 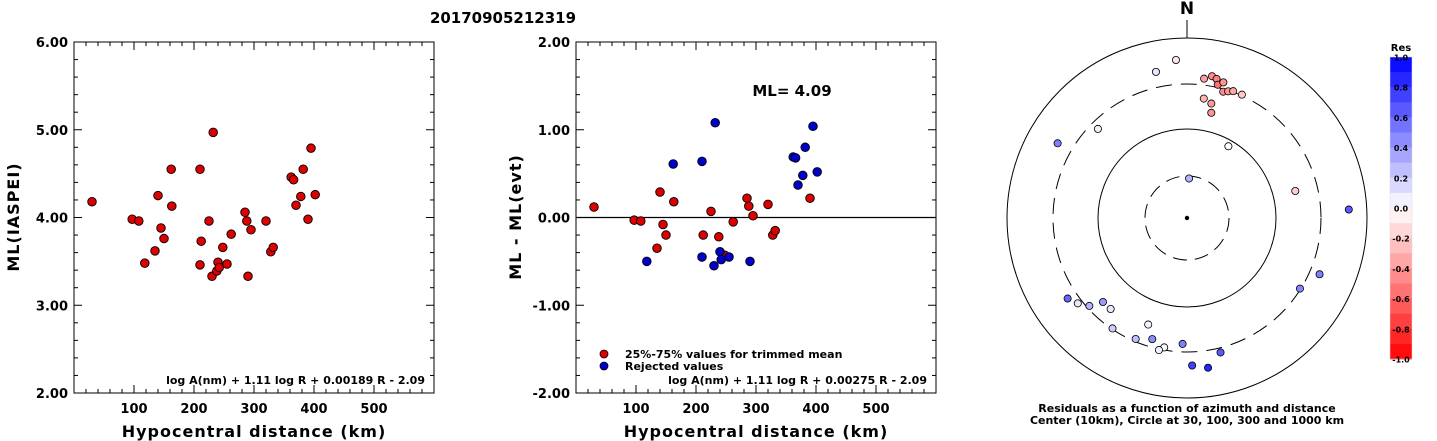 What do you see at coordinates (52, 306) in the screenshot?
I see `y-tick-label: 3.00` at bounding box center [52, 306].